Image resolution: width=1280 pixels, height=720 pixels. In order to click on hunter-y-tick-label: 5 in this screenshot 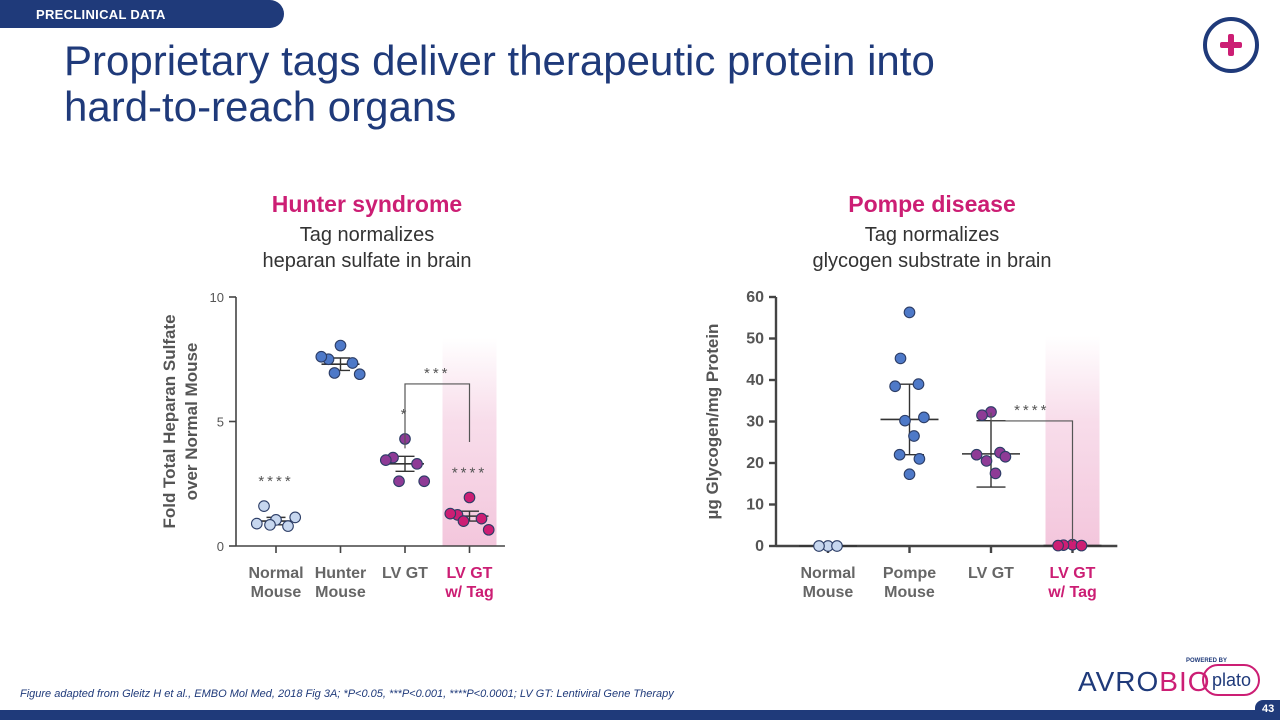, I will do `click(220, 422)`.